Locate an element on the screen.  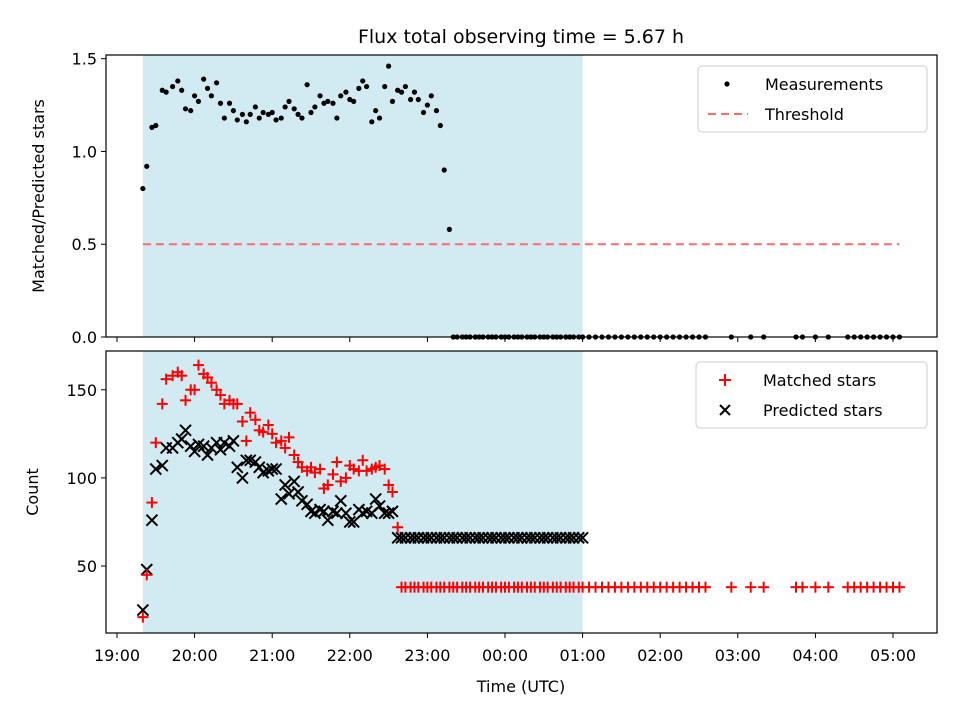
bottom-y-tick-label: 100 is located at coordinates (81, 478).